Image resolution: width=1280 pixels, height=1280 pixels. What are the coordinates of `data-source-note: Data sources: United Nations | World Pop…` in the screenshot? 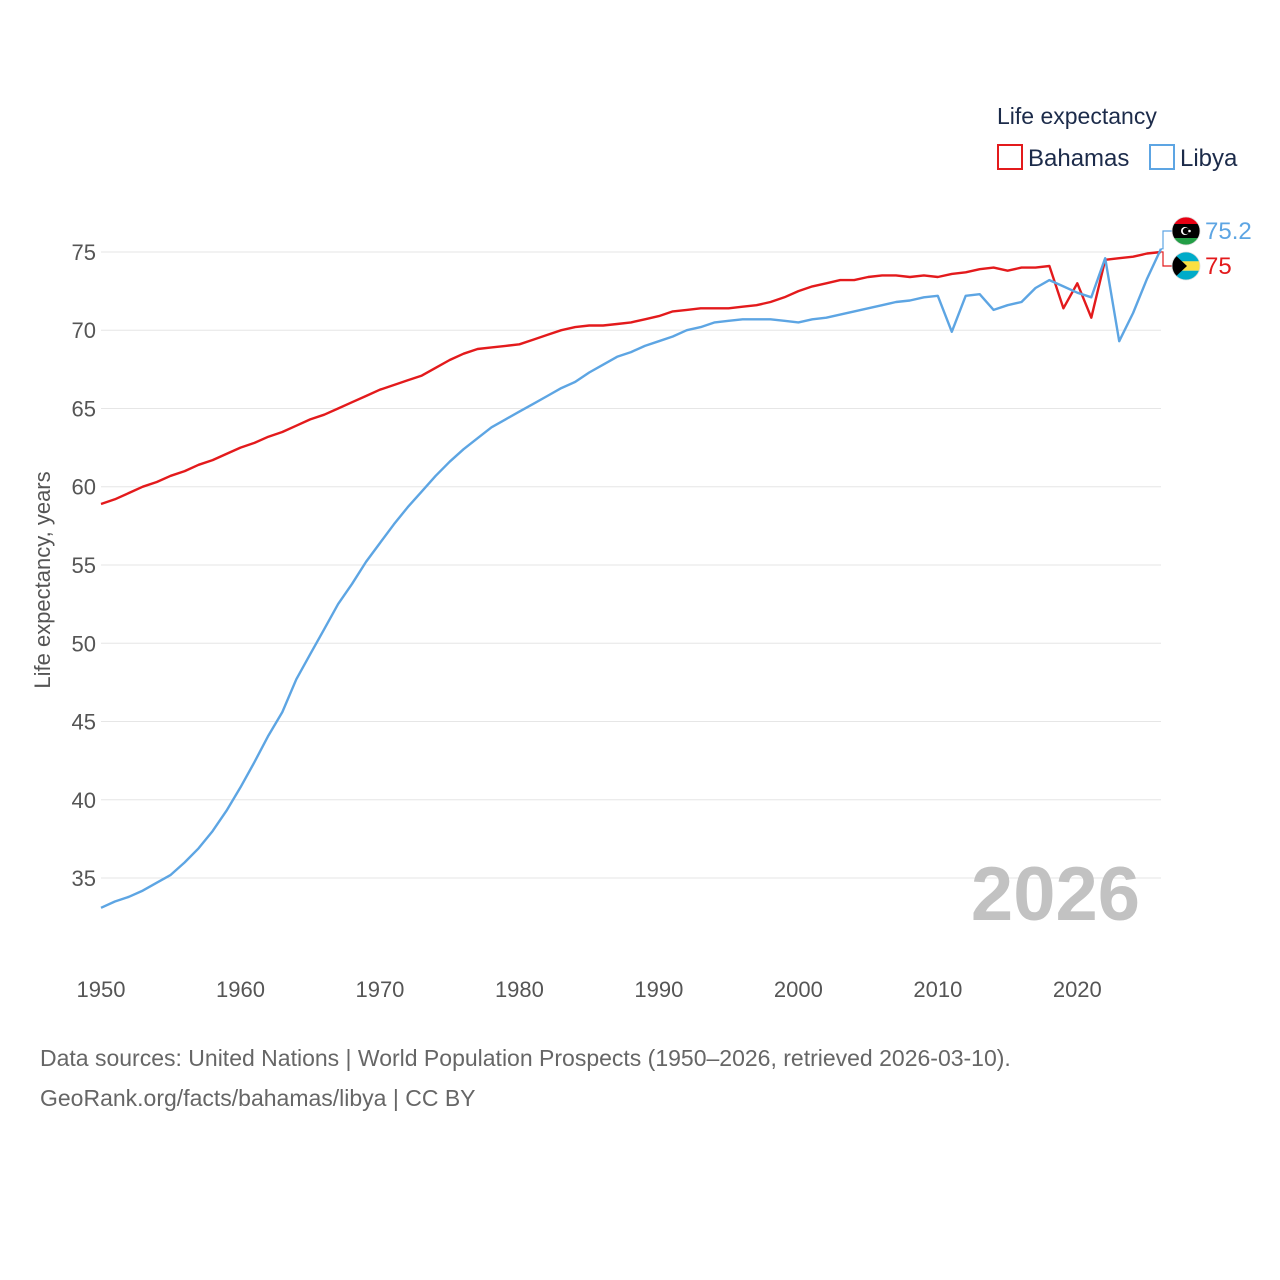 It's located at (525, 1058).